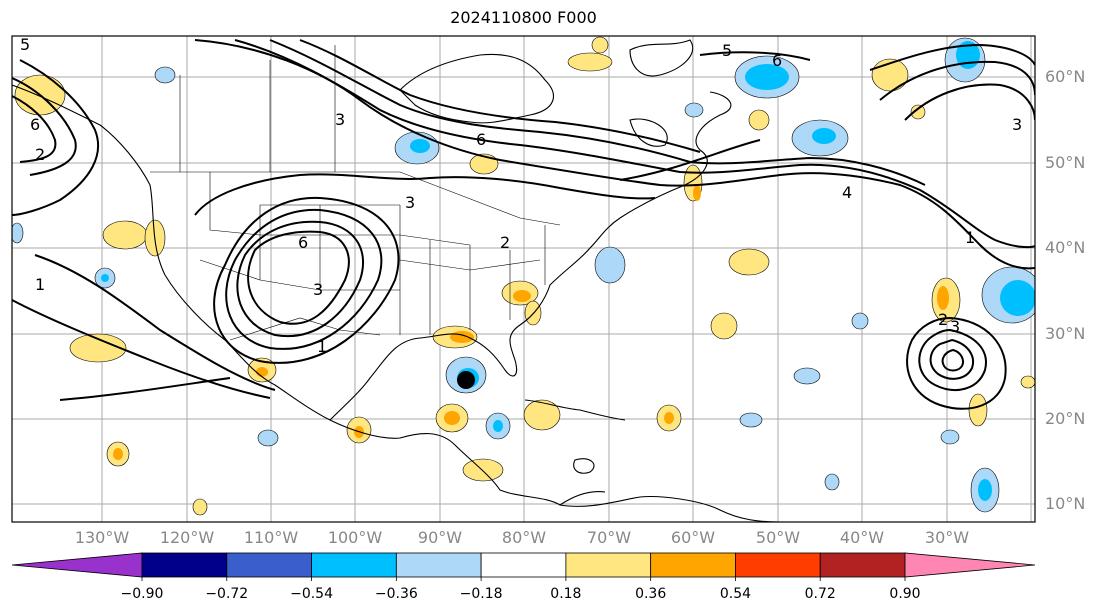  Describe the element at coordinates (1065, 76) in the screenshot. I see `latitude-label: 60°N` at that location.